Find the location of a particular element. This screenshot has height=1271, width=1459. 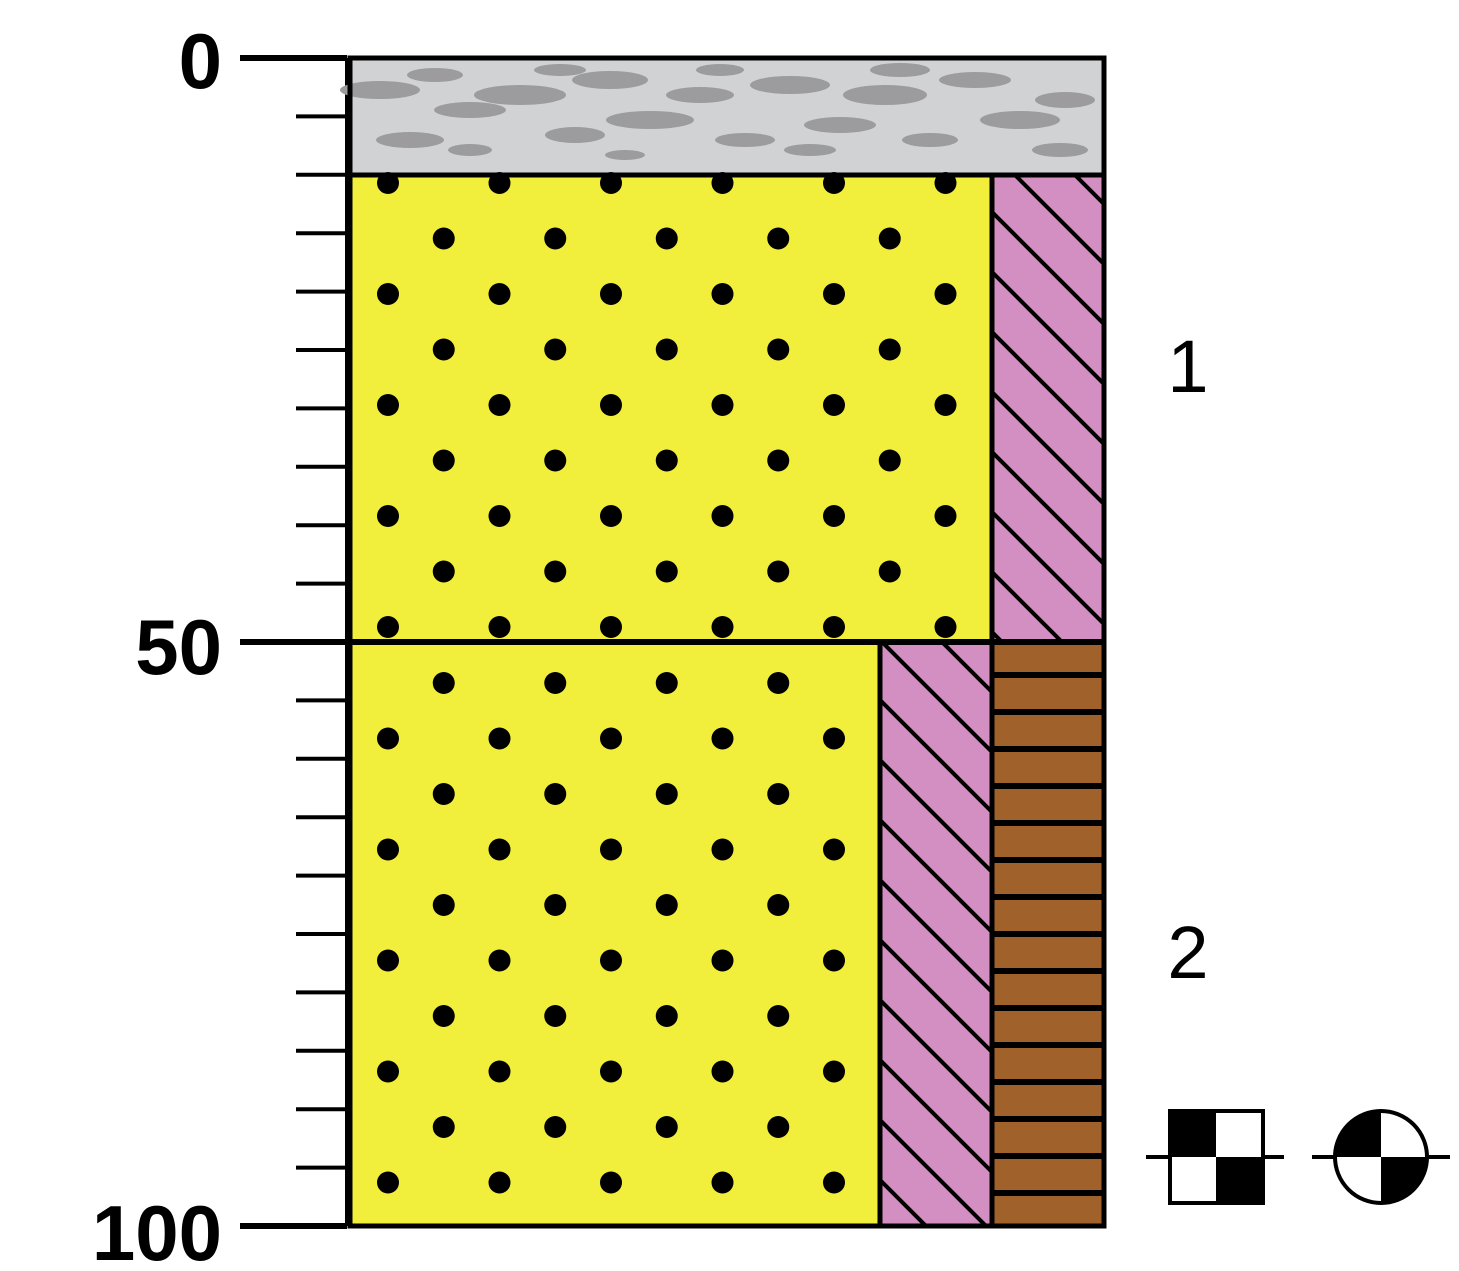

quartered-circle-symbol is located at coordinates (1381, 1157).